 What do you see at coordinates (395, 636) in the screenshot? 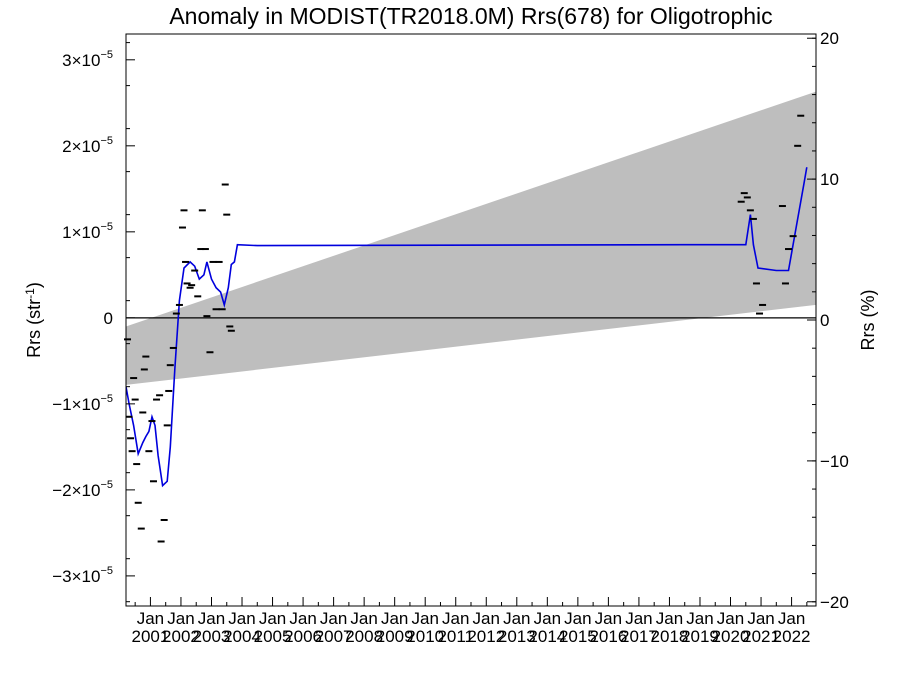
I see `x-tick-year: 2009` at bounding box center [395, 636].